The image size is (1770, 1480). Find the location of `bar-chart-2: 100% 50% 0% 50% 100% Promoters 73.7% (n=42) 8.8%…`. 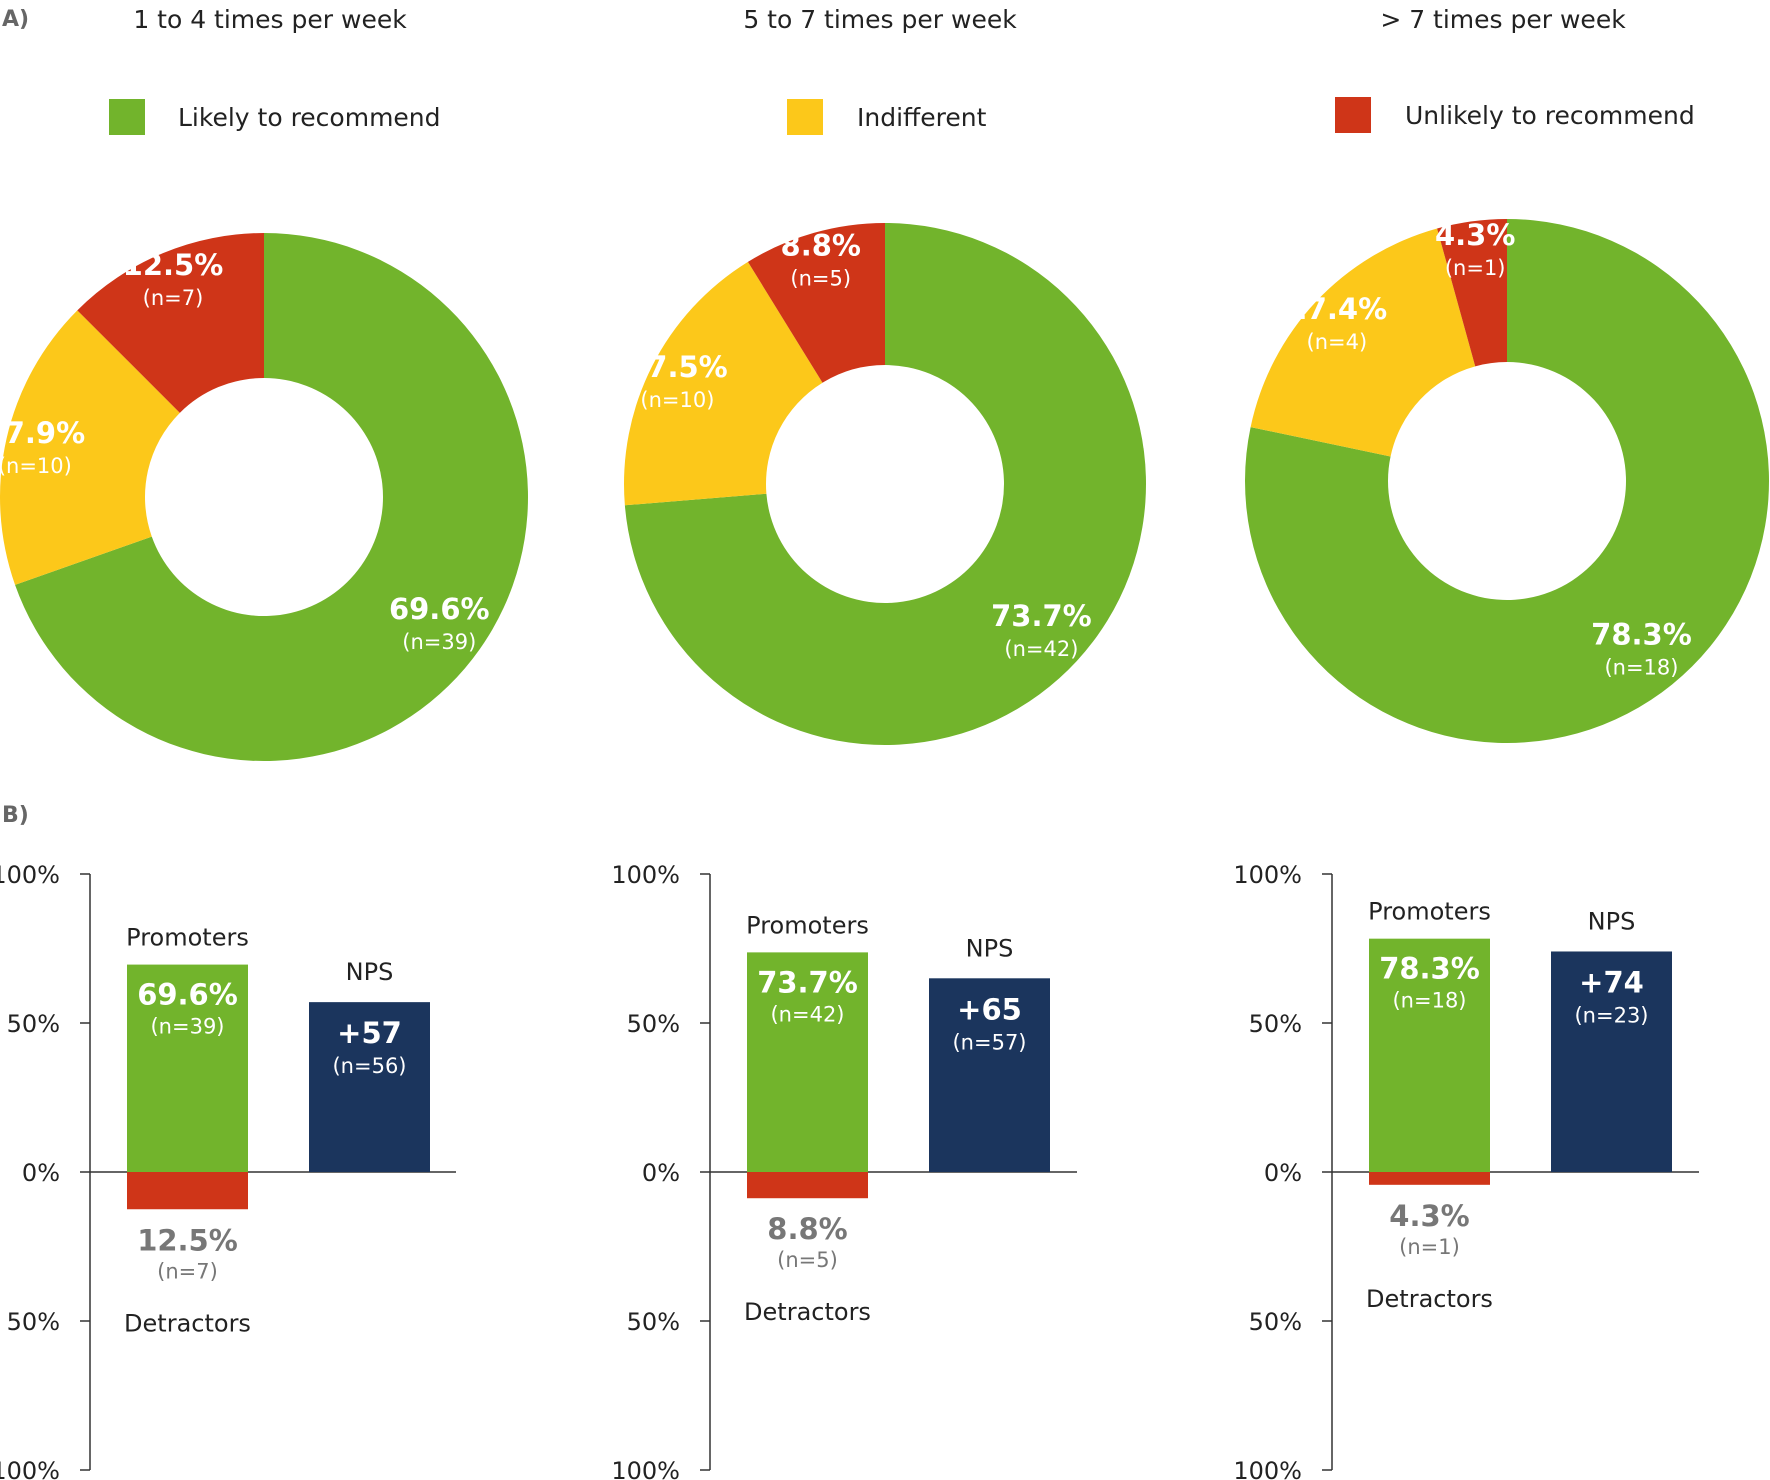

bar-chart-2: 100% 50% 0% 50% 100% Promoters 73.7% (n=42) 8.8%… is located at coordinates (844, 1170).